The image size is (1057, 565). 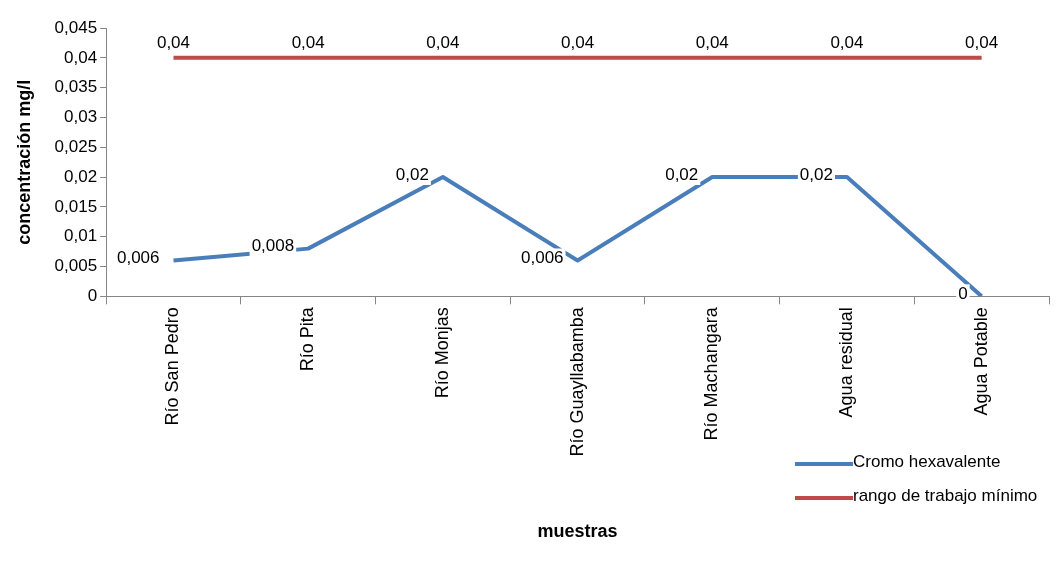 I want to click on x-tick-label: Agua Potable, so click(x=980, y=361).